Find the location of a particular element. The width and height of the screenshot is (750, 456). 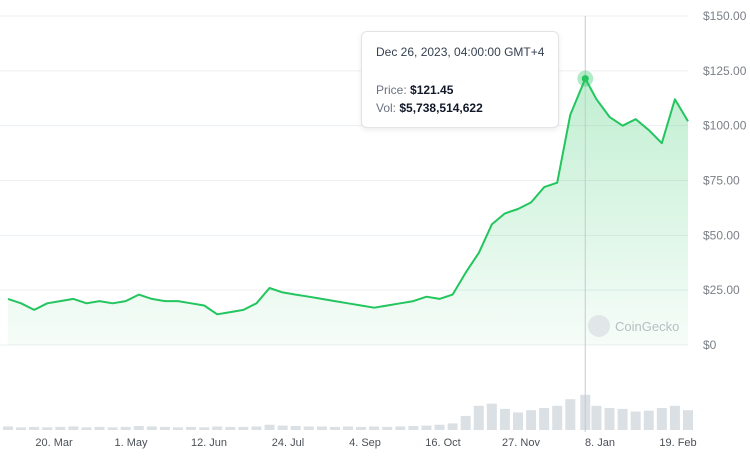

x-tick-label: 16. Oct is located at coordinates (442, 443).